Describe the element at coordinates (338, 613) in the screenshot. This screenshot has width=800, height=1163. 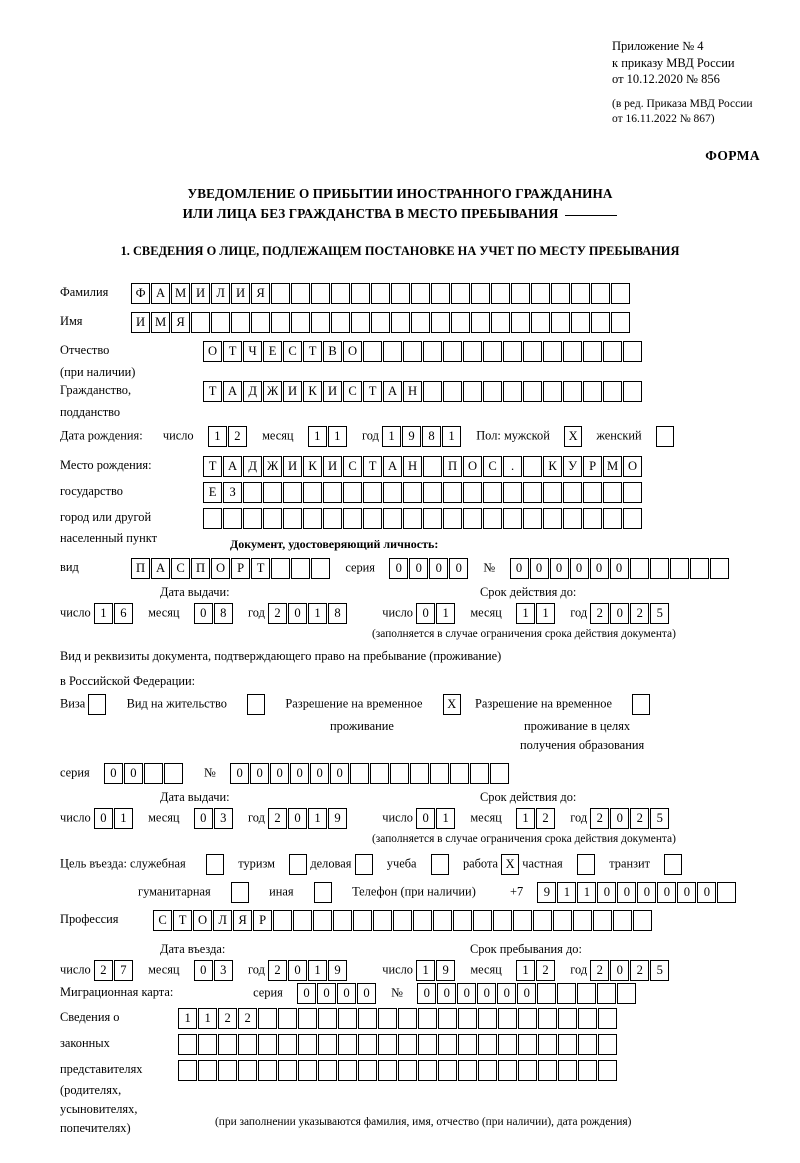
I see `char-box: 8` at that location.